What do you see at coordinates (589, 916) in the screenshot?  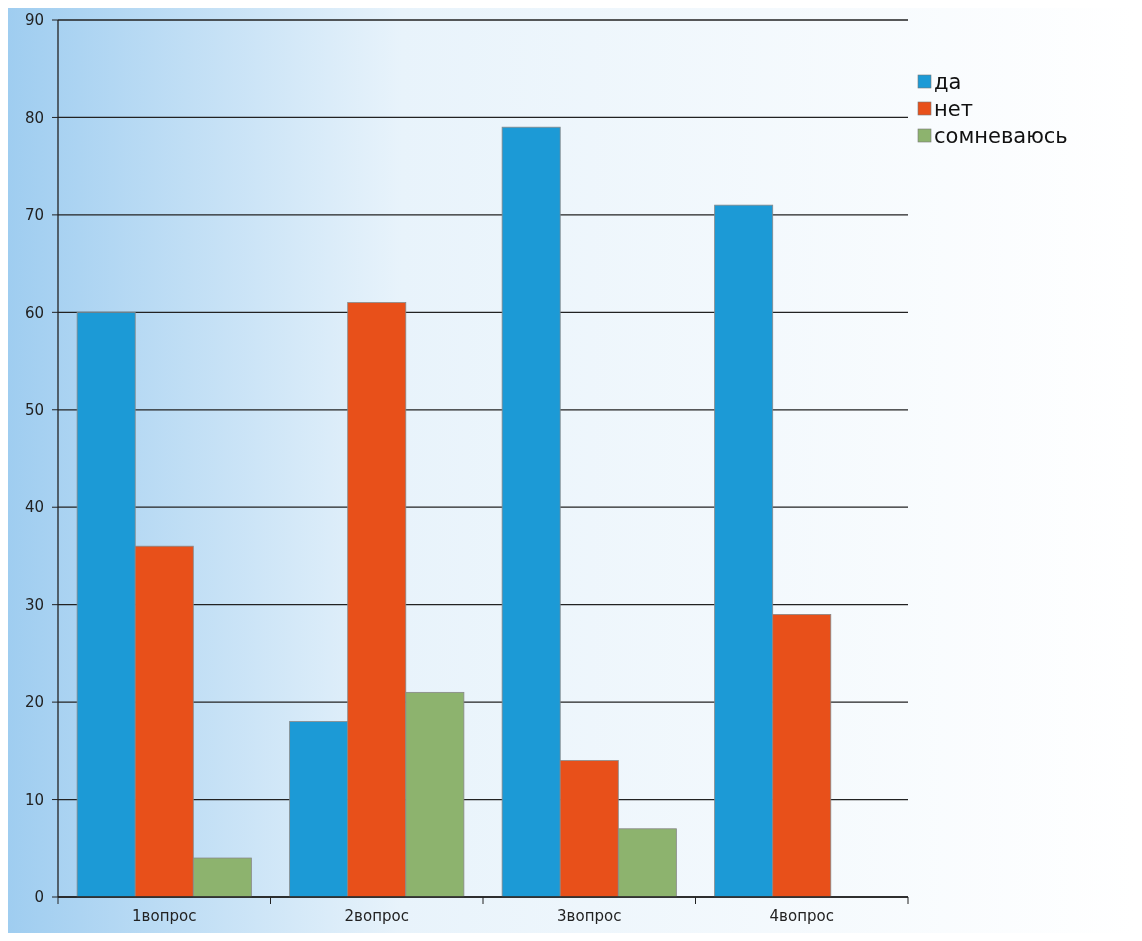 I see `x-tick-label: 3вопрос` at bounding box center [589, 916].